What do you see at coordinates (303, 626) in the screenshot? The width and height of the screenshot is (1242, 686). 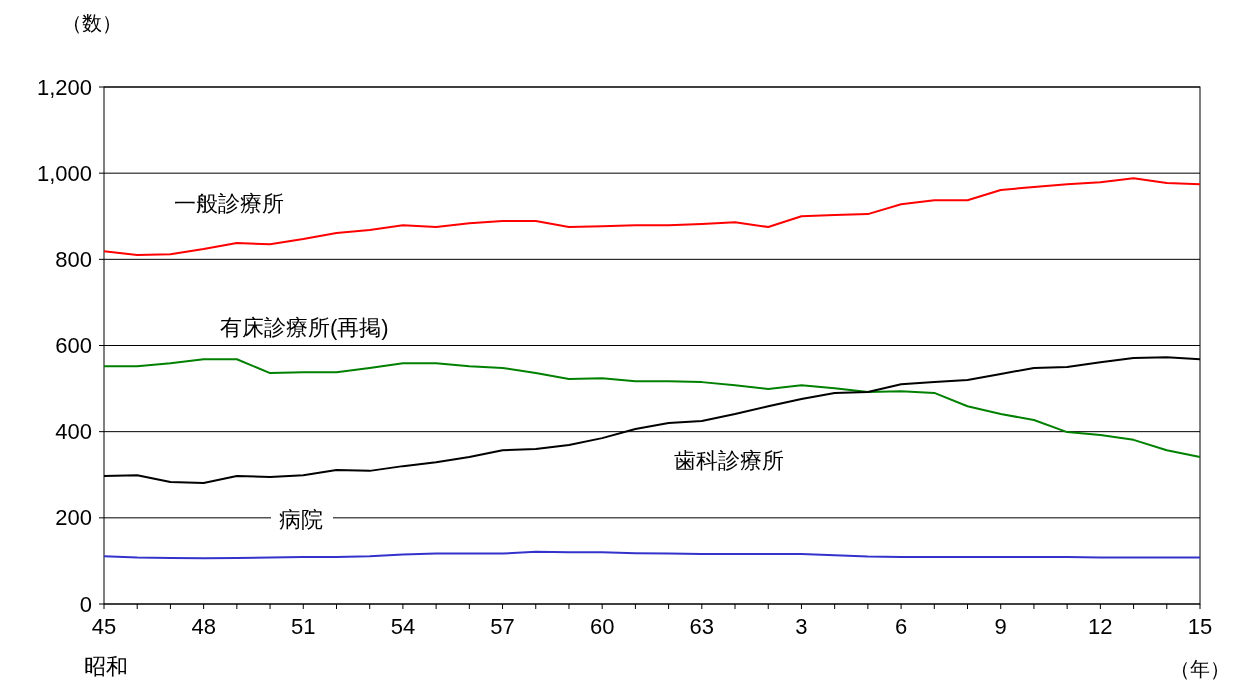 I see `x-tick-label: 51` at bounding box center [303, 626].